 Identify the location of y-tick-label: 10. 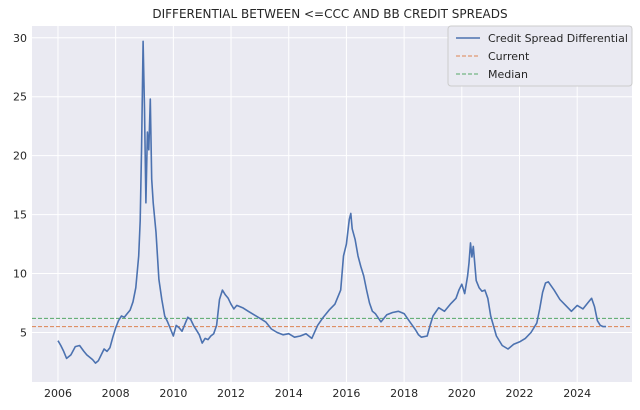
(20, 274).